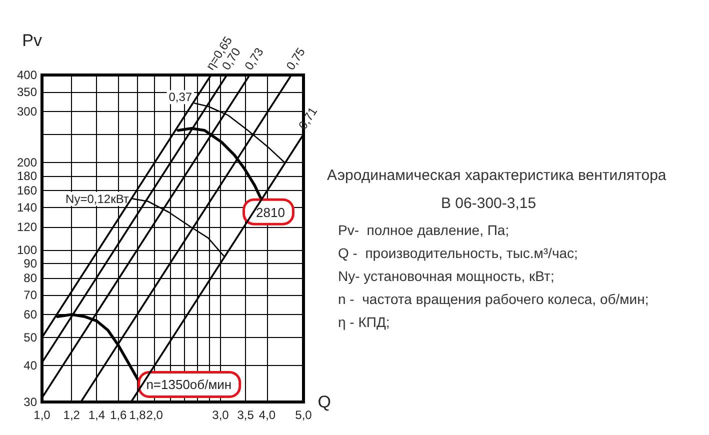 This screenshot has width=709, height=435. What do you see at coordinates (155, 415) in the screenshot?
I see `x-tick-label: 2,0` at bounding box center [155, 415].